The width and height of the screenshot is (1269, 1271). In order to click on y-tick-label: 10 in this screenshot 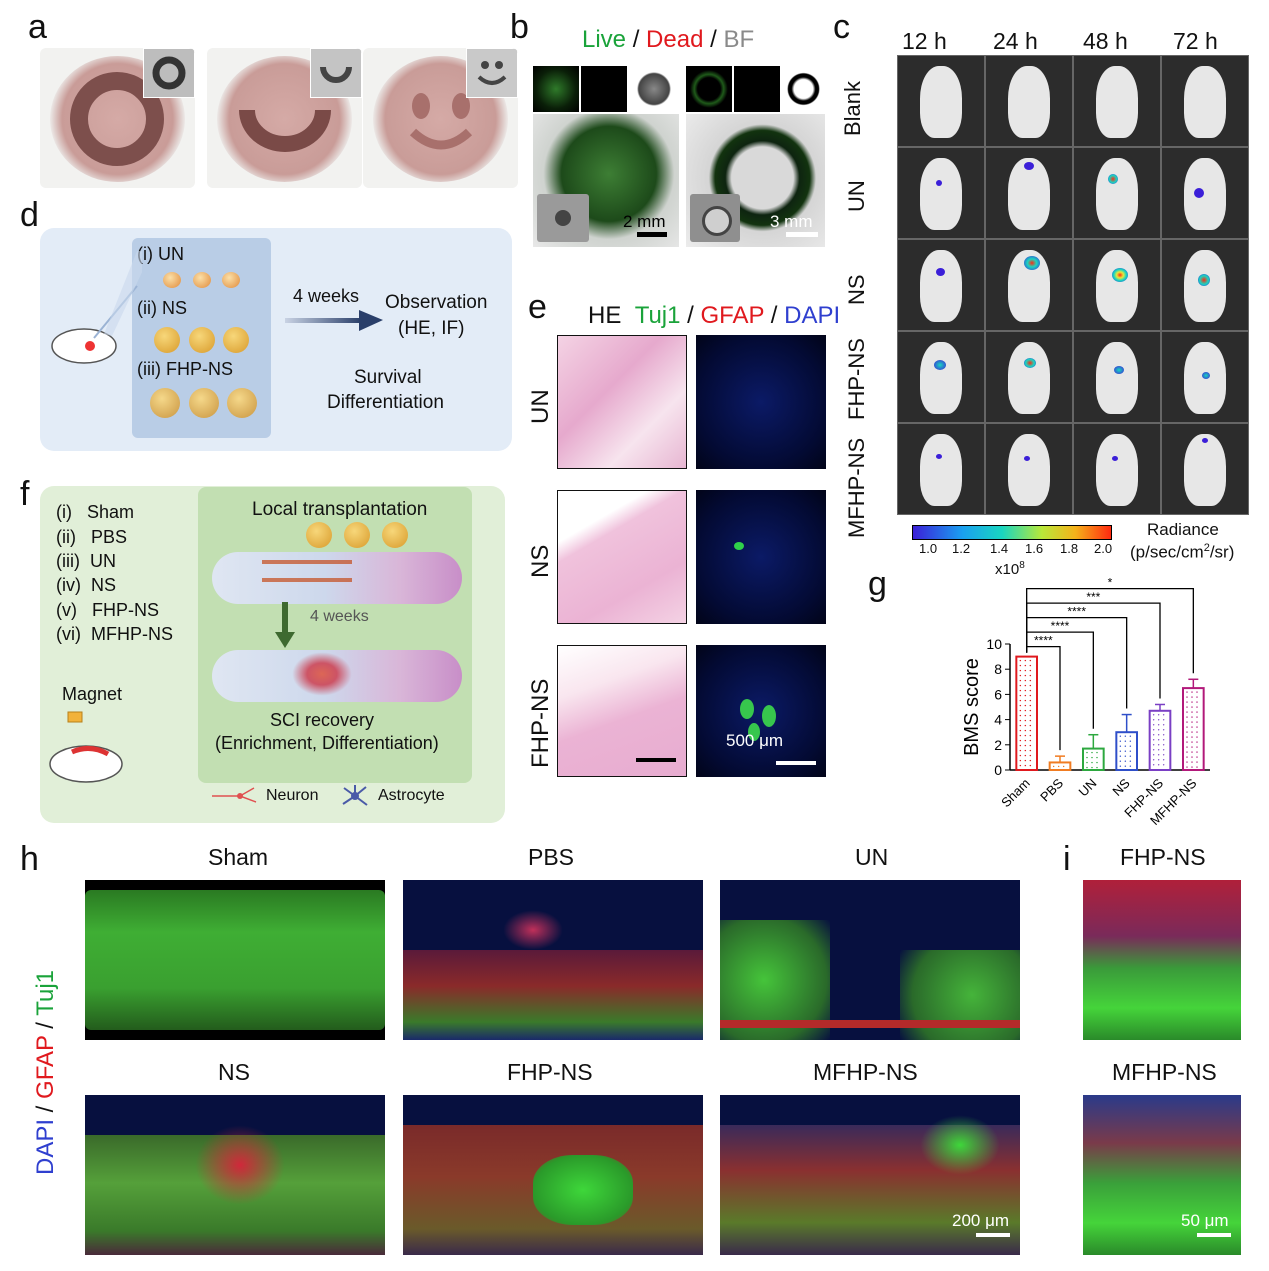, I will do `click(994, 644)`.